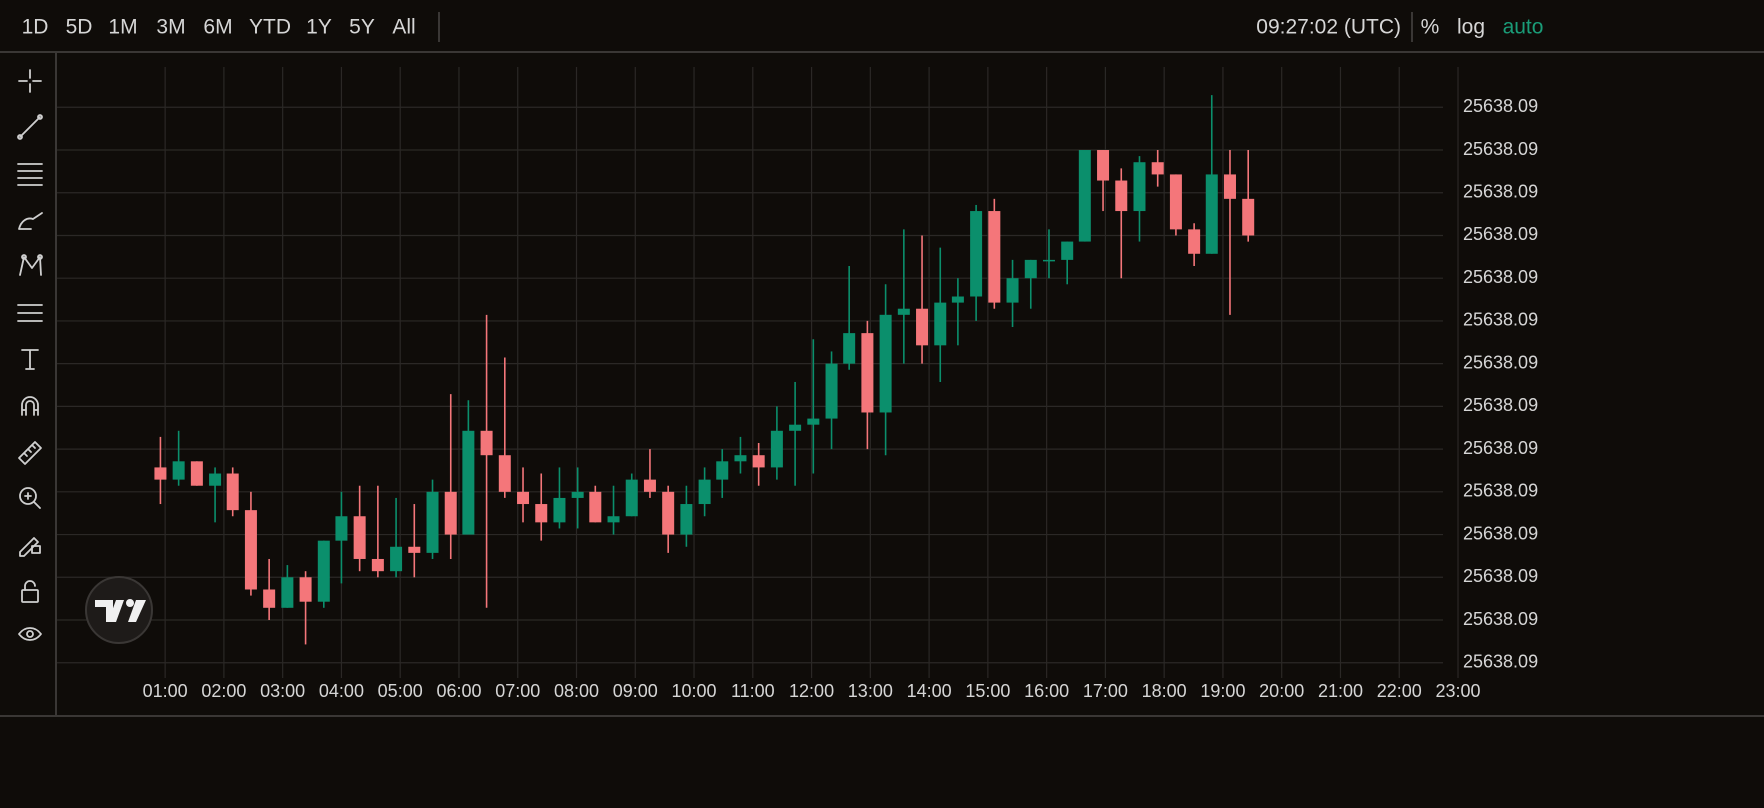 The width and height of the screenshot is (1764, 808). What do you see at coordinates (270, 27) in the screenshot?
I see `range-button: YTD` at bounding box center [270, 27].